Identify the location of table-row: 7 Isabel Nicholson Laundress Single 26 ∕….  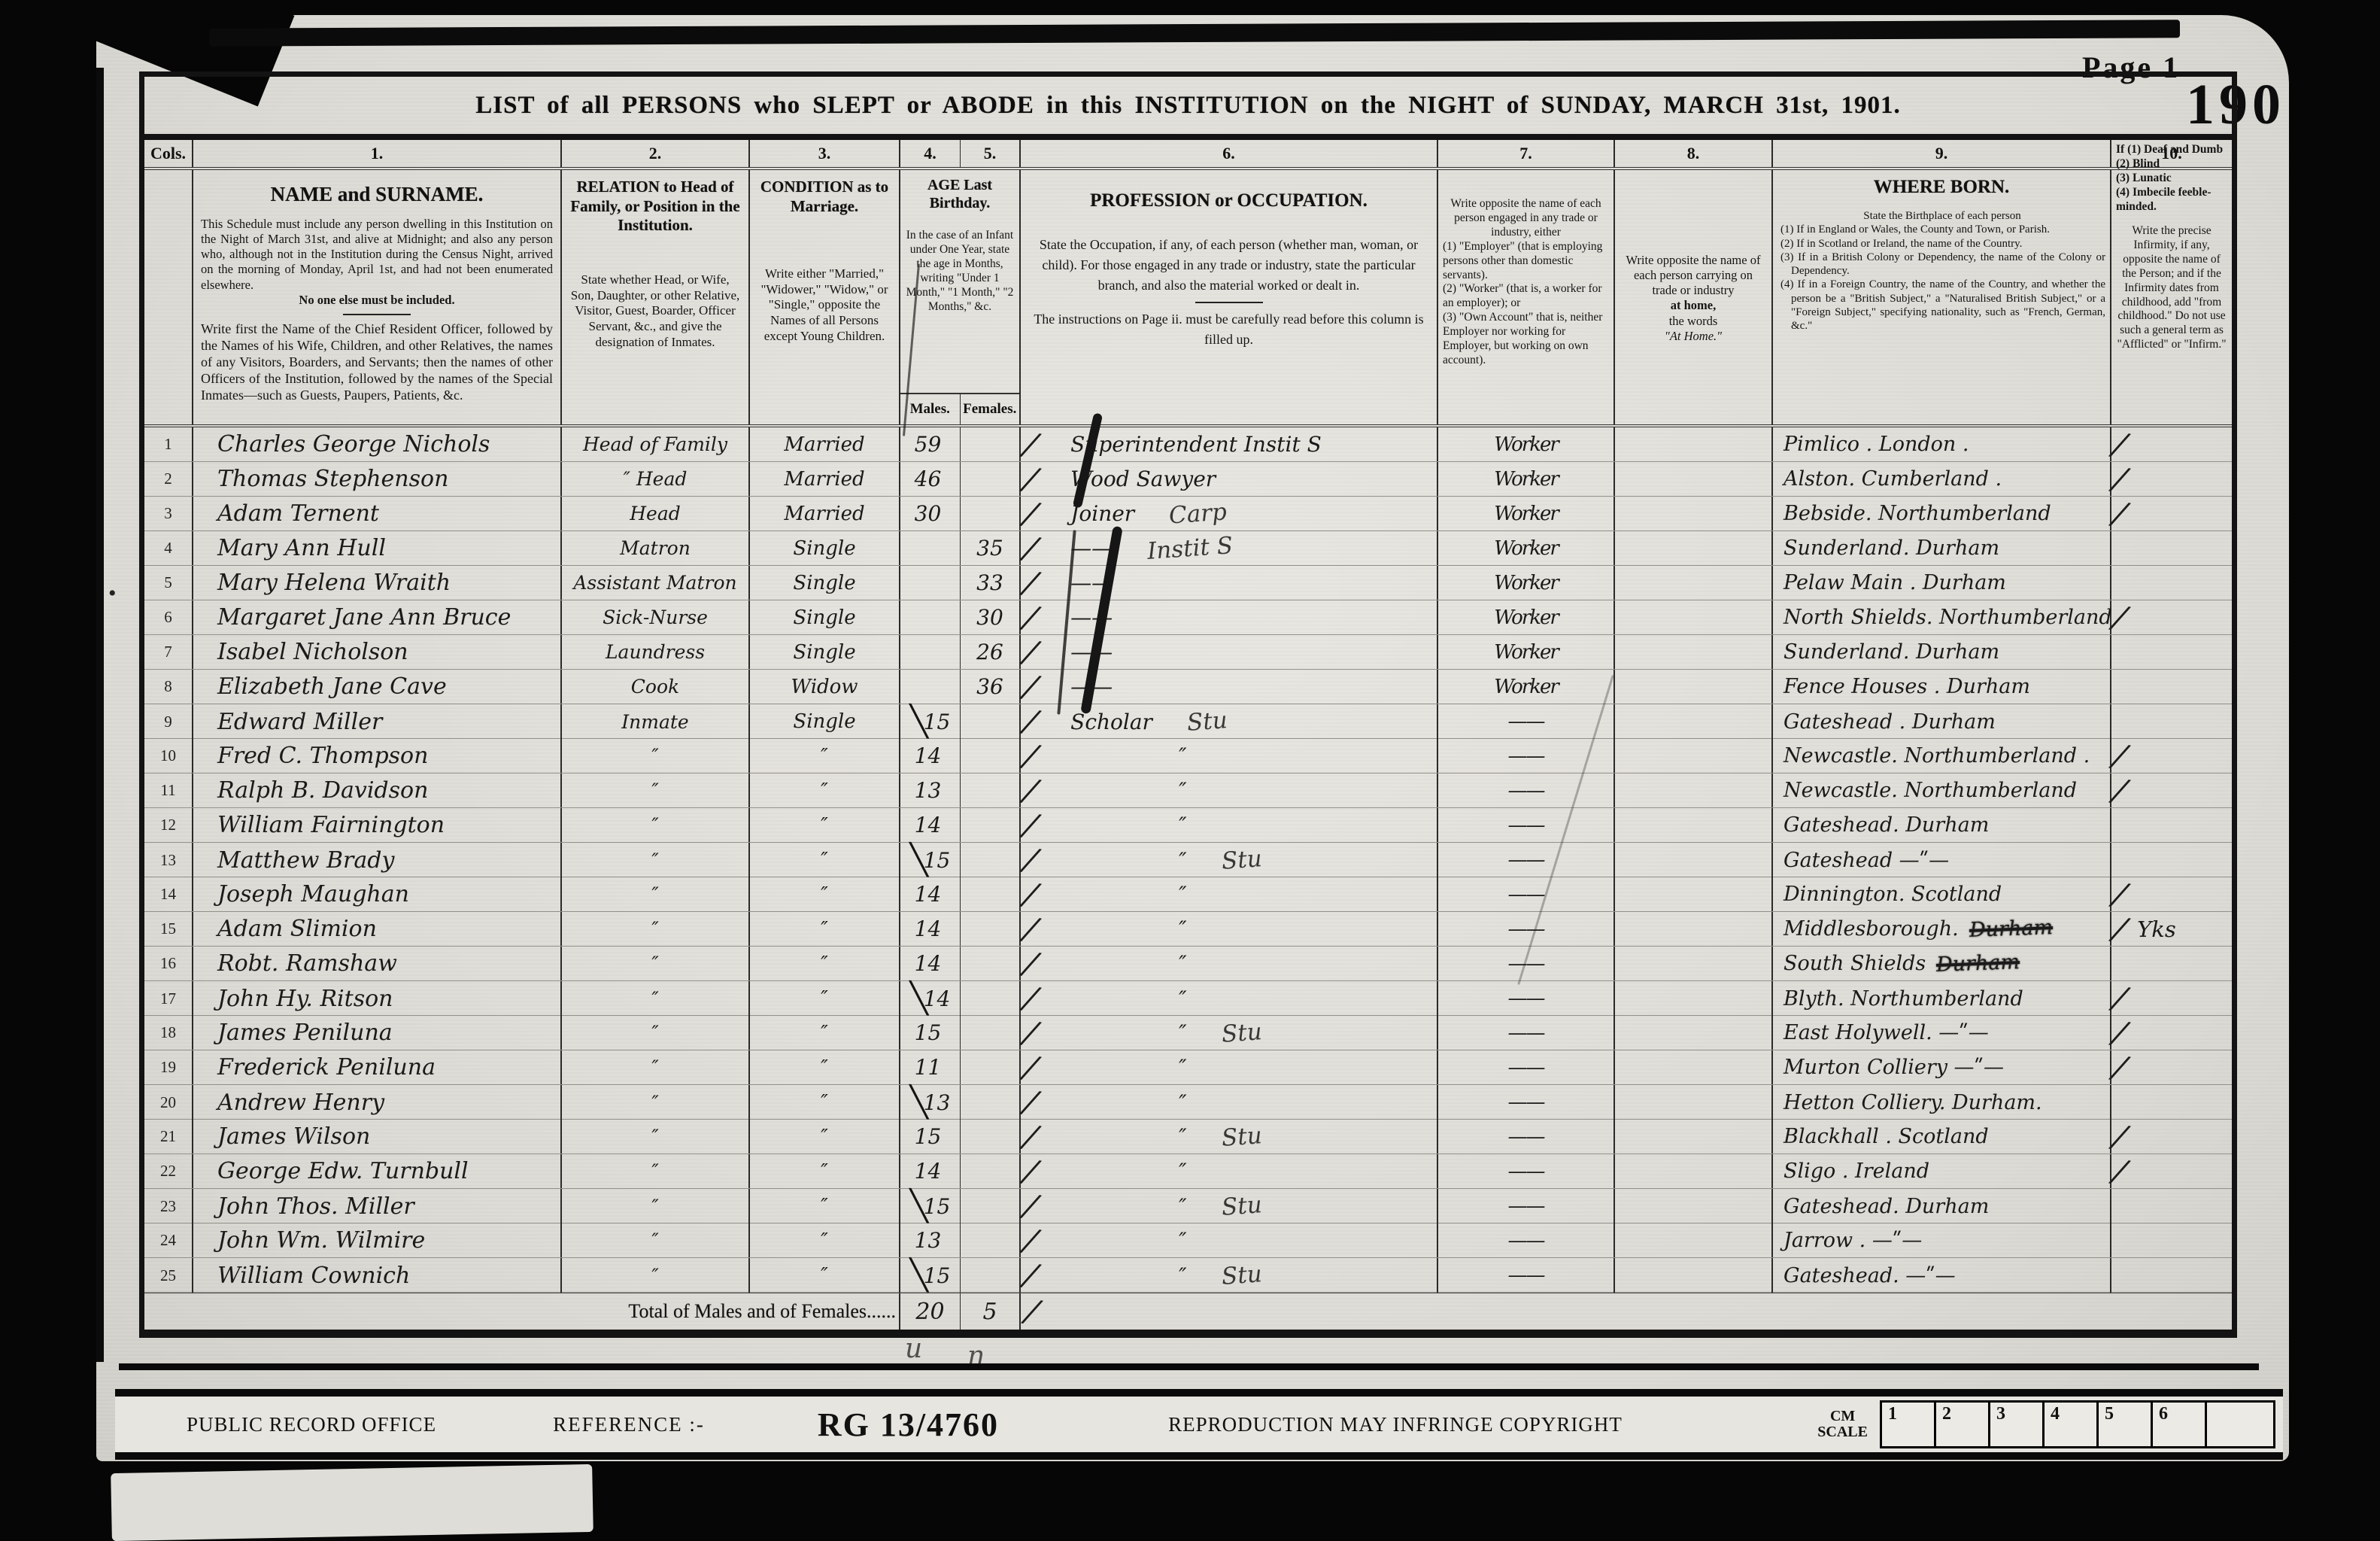
(1188, 651).